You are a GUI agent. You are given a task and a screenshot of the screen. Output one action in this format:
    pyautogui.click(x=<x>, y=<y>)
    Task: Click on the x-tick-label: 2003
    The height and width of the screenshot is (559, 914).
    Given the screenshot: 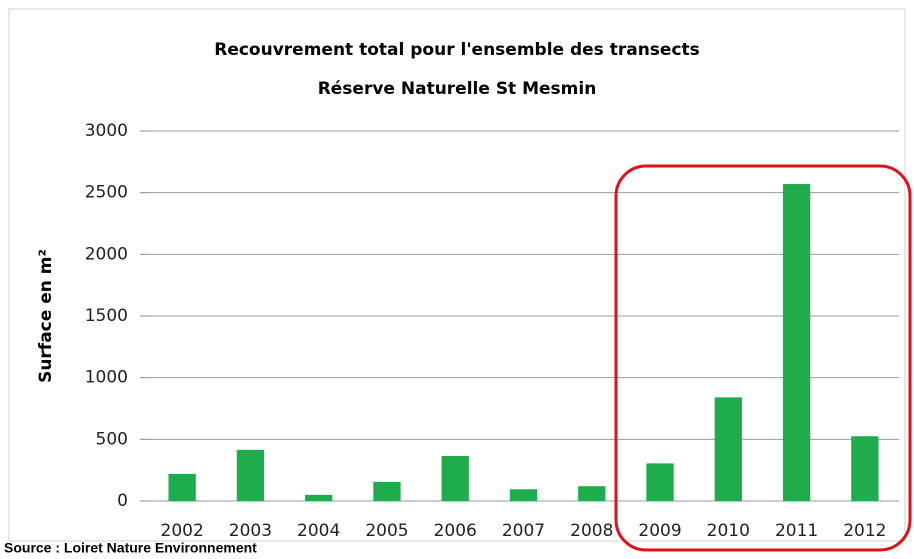 What is the action you would take?
    pyautogui.click(x=250, y=531)
    